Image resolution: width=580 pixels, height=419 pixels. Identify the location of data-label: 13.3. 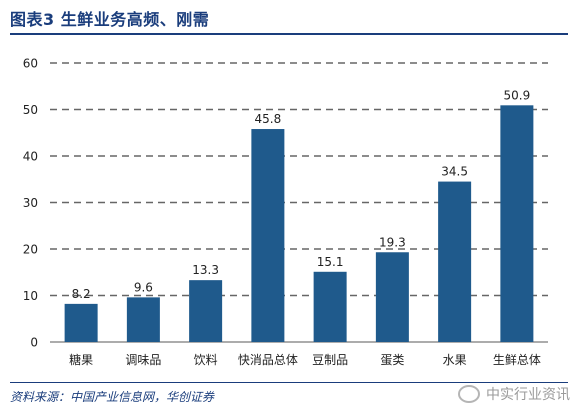
(205, 270).